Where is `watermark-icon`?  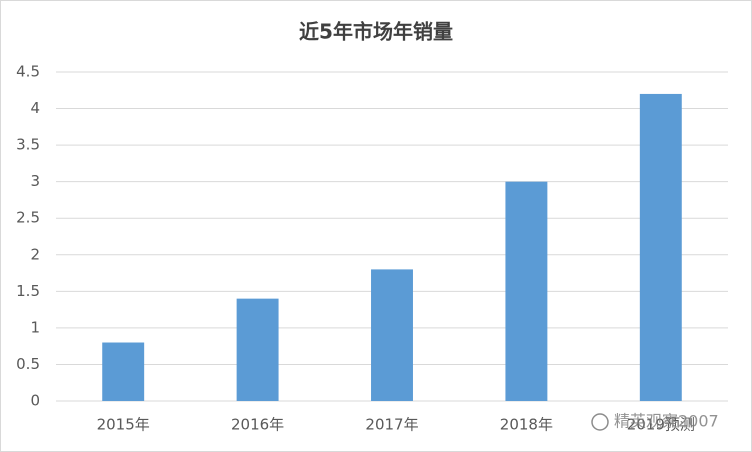 watermark-icon is located at coordinates (600, 422).